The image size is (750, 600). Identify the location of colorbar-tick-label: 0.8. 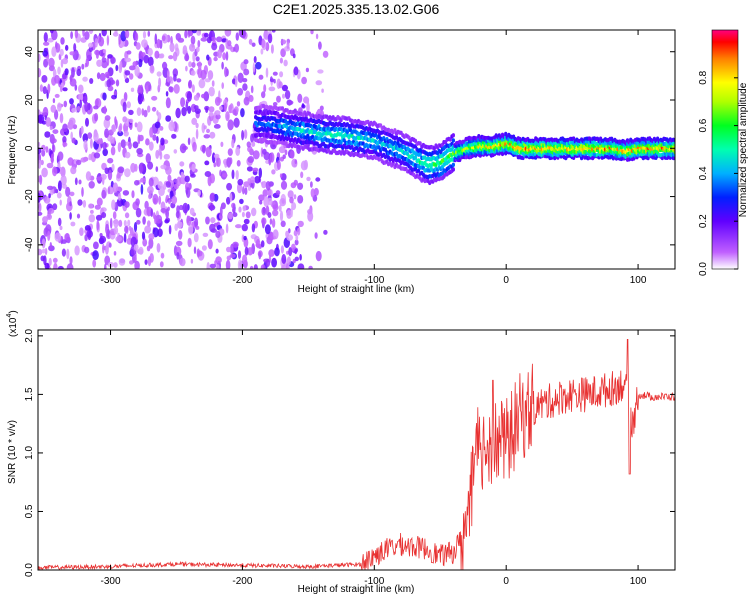
(703, 77).